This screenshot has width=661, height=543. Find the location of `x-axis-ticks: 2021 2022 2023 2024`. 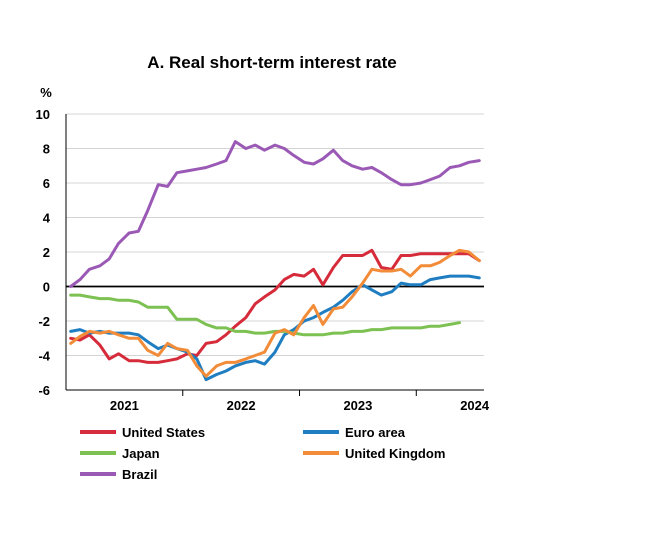

x-axis-ticks: 2021 2022 2023 2024 is located at coordinates (300, 405).